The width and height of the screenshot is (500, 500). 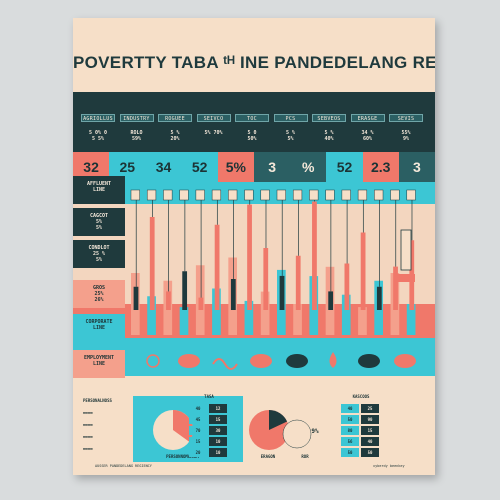 What do you see at coordinates (361, 396) in the screenshot?
I see `table-header: KASCOOS` at bounding box center [361, 396].